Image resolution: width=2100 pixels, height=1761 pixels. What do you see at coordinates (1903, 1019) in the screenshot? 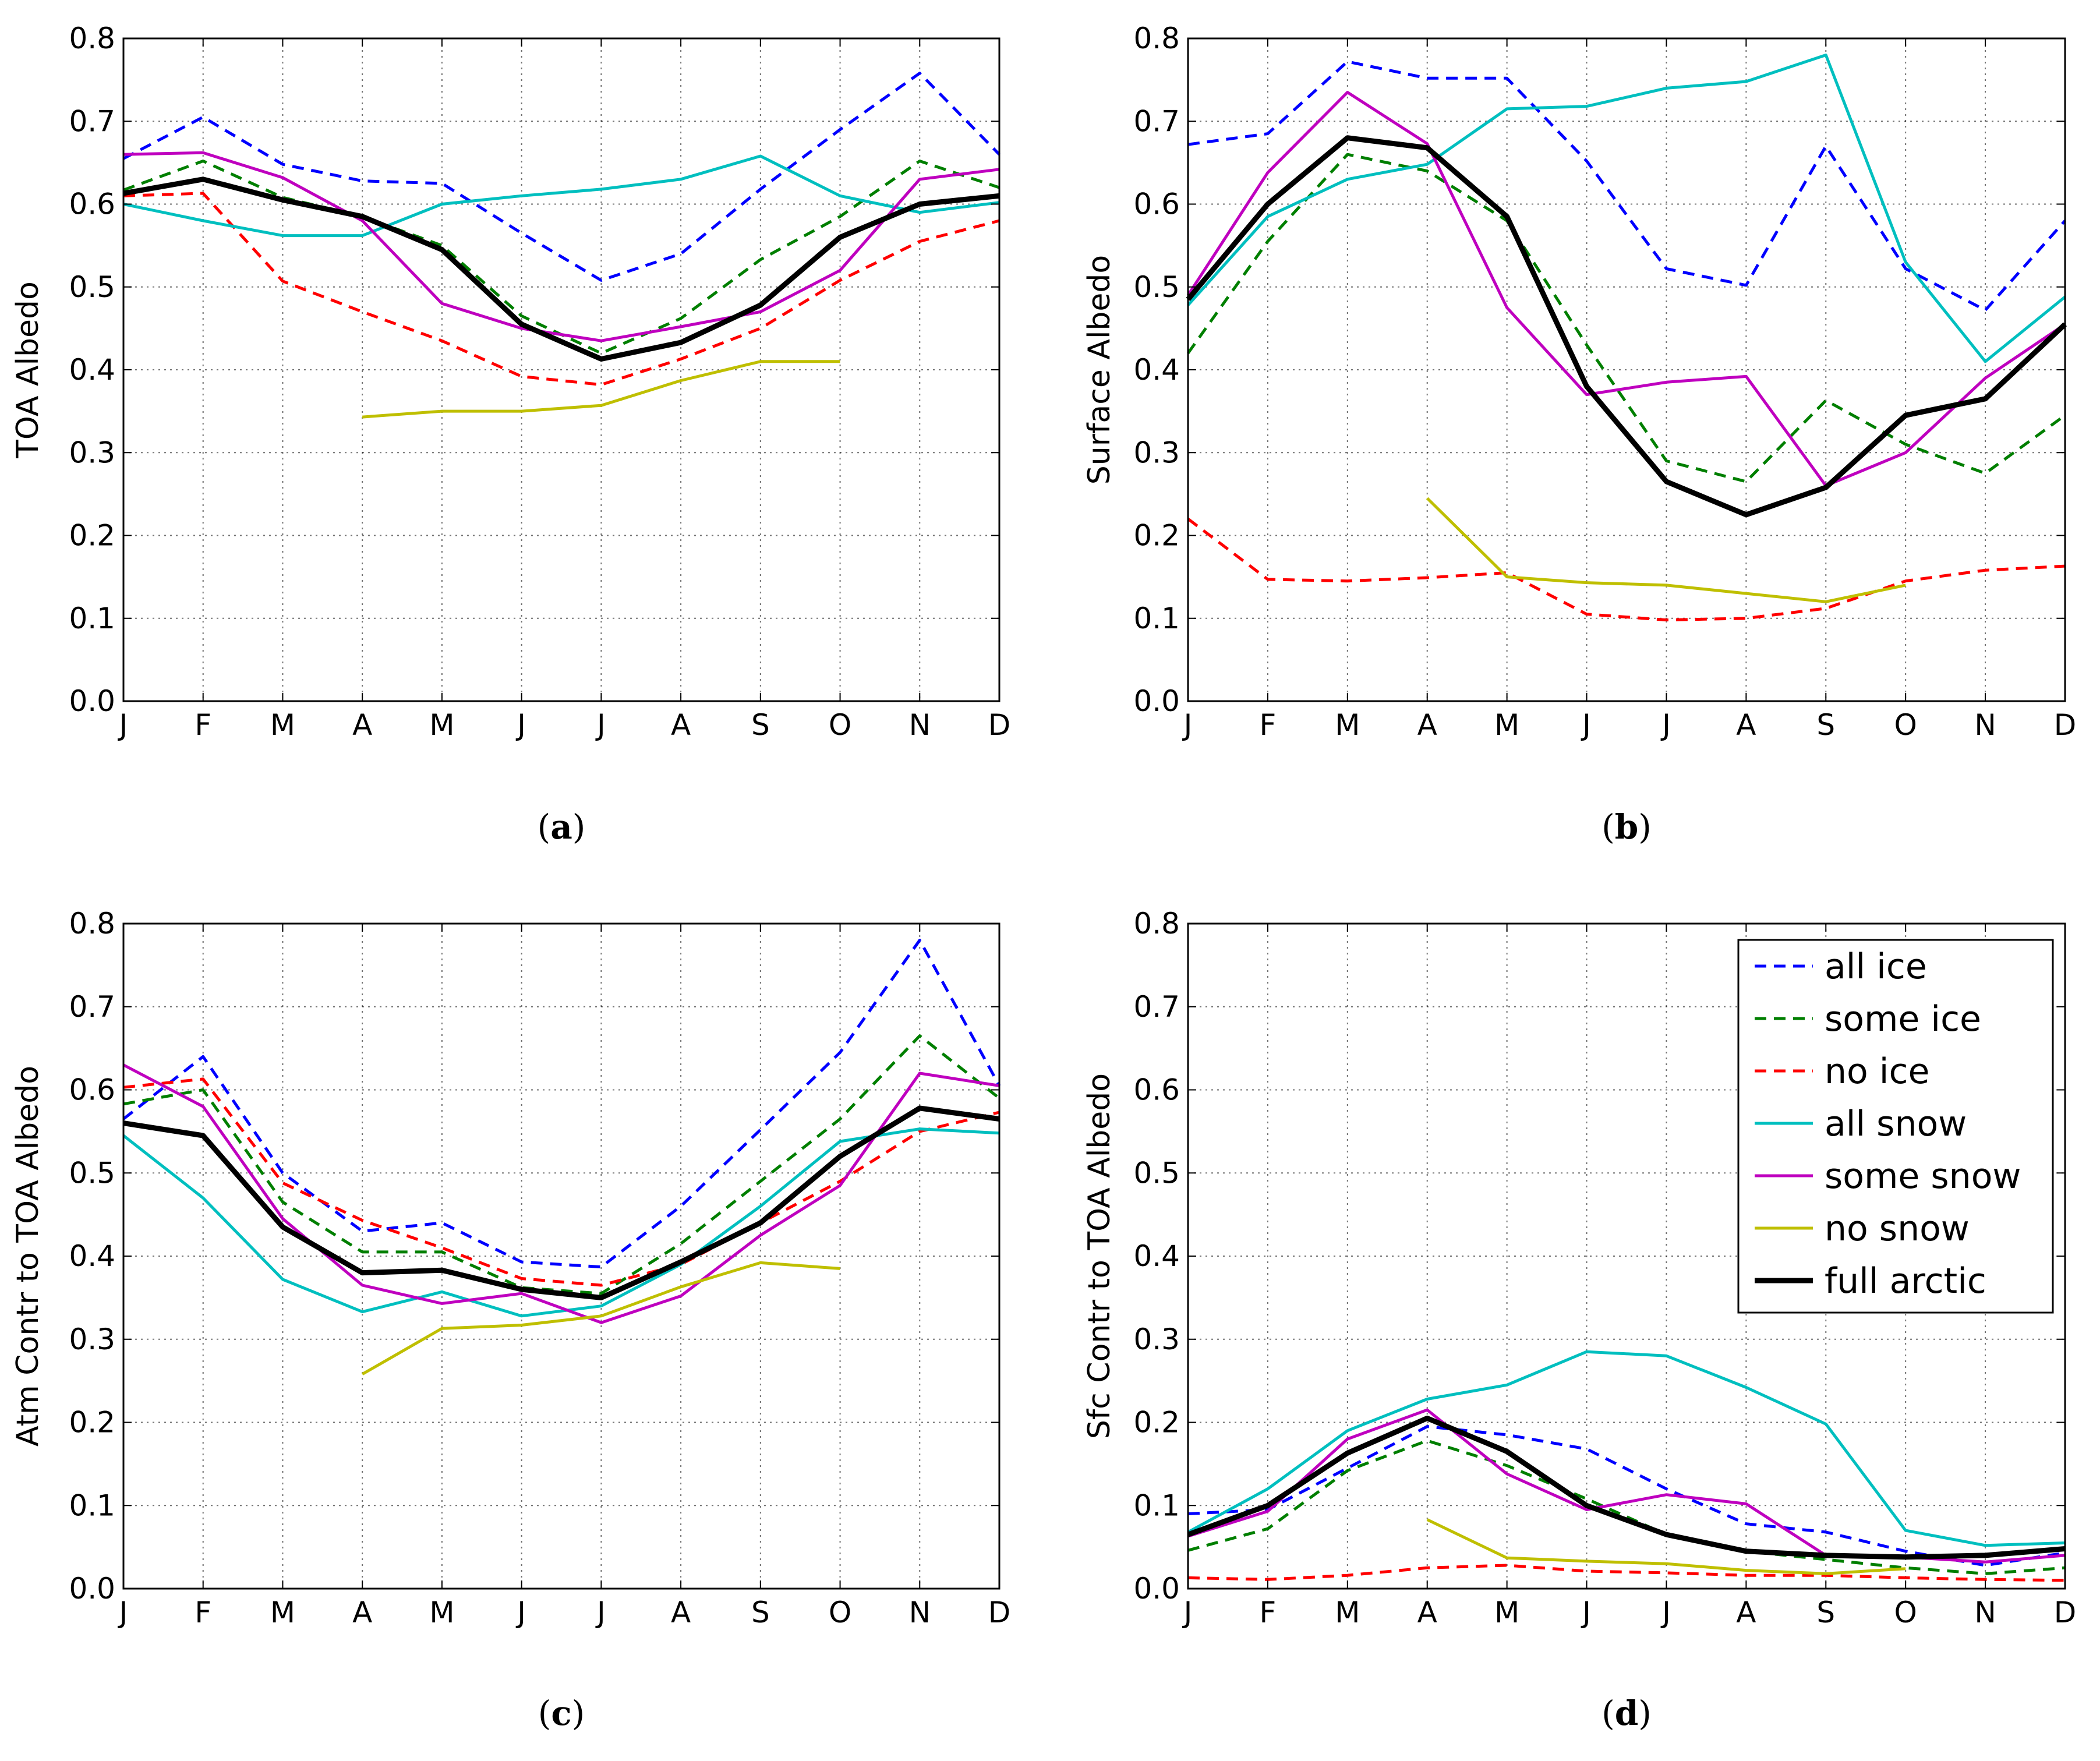
I see `legend-label: some ice` at bounding box center [1903, 1019].